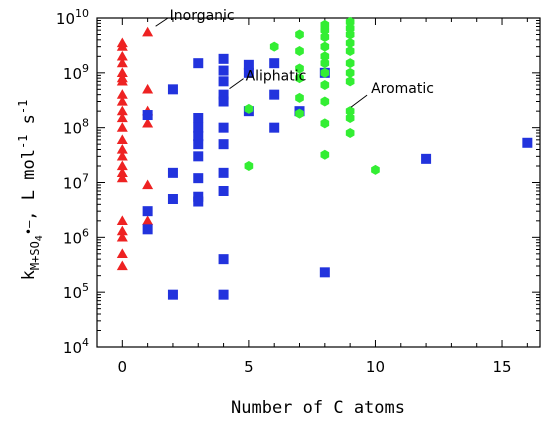 This screenshot has height=422, width=550. What do you see at coordinates (29, 185) in the screenshot?
I see `y-title-units: , L mol` at bounding box center [29, 185].